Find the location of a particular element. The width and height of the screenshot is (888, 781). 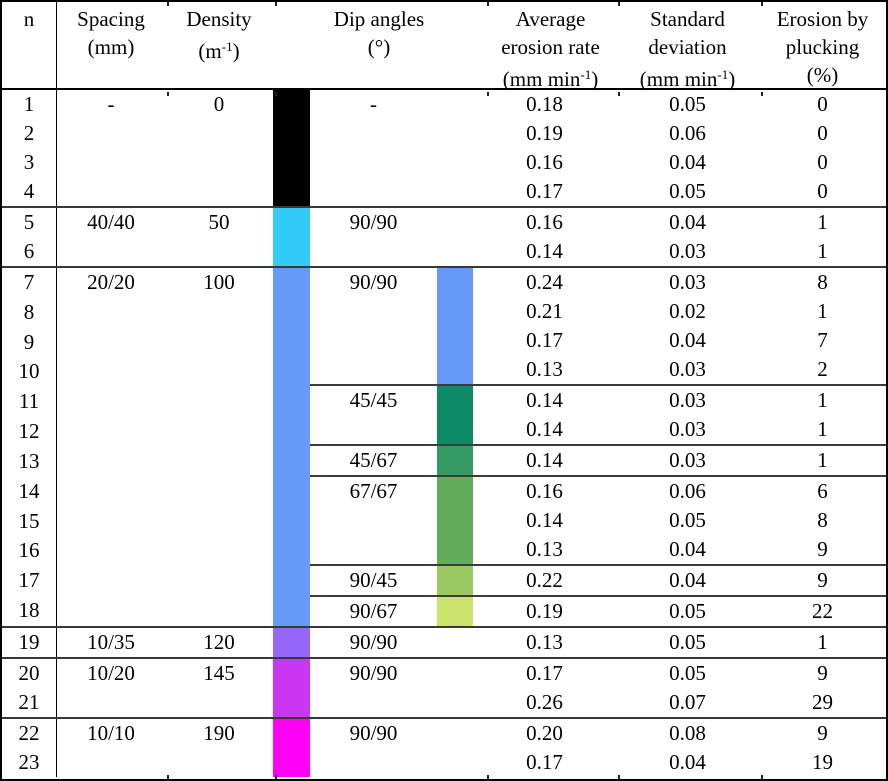

std-deviation-column: 0.03 is located at coordinates (687, 460).